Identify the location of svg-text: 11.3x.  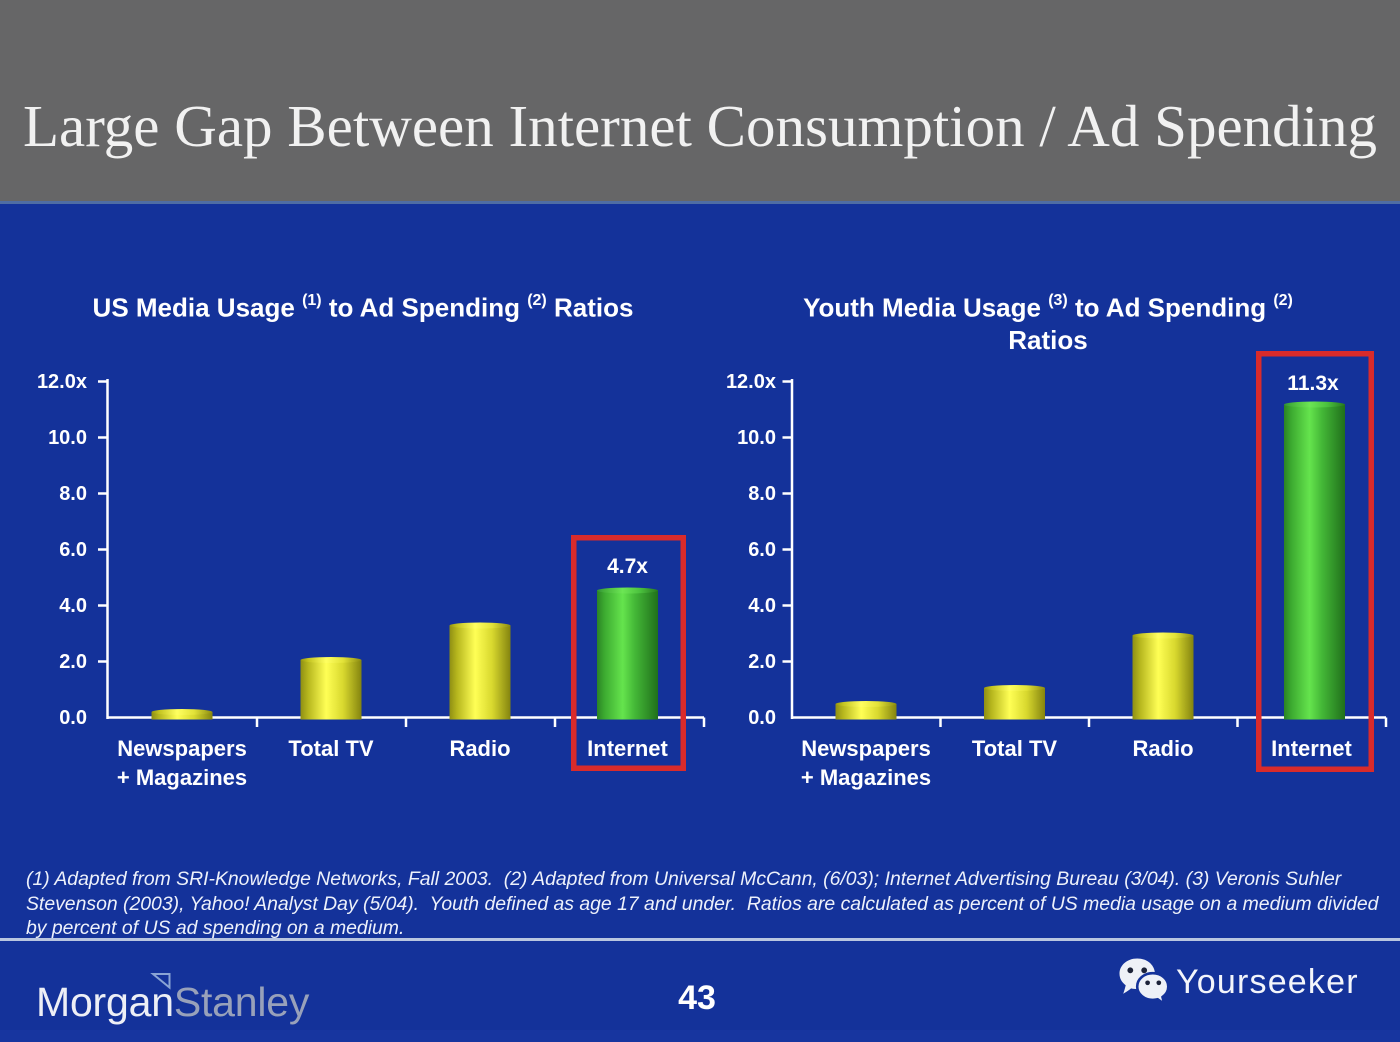
(1313, 383).